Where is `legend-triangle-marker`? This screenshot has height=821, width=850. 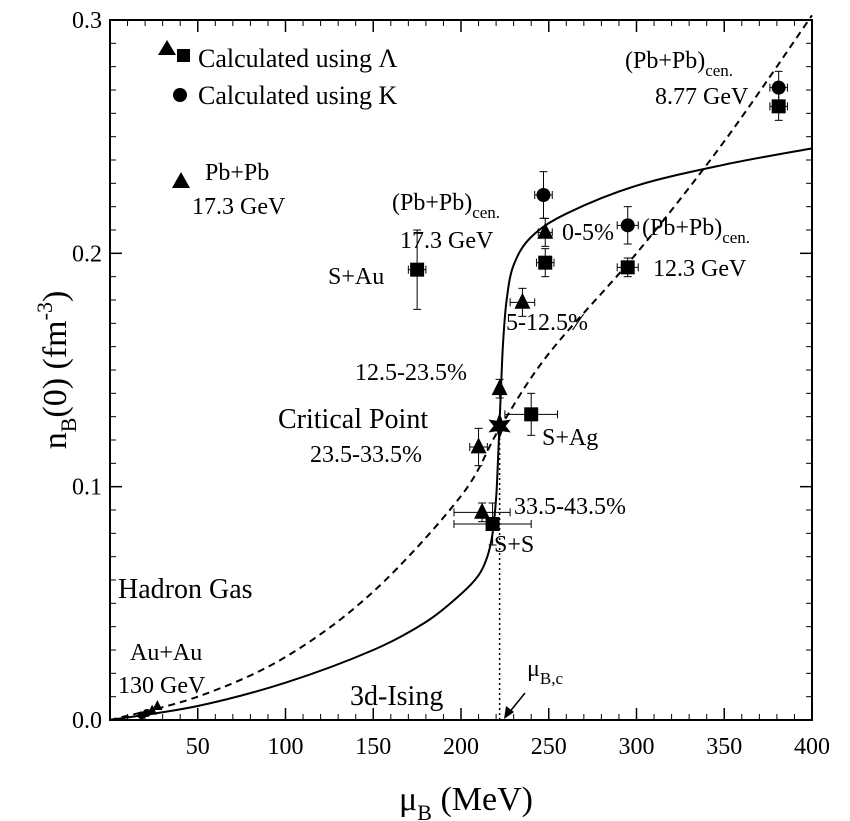 legend-triangle-marker is located at coordinates (167, 47).